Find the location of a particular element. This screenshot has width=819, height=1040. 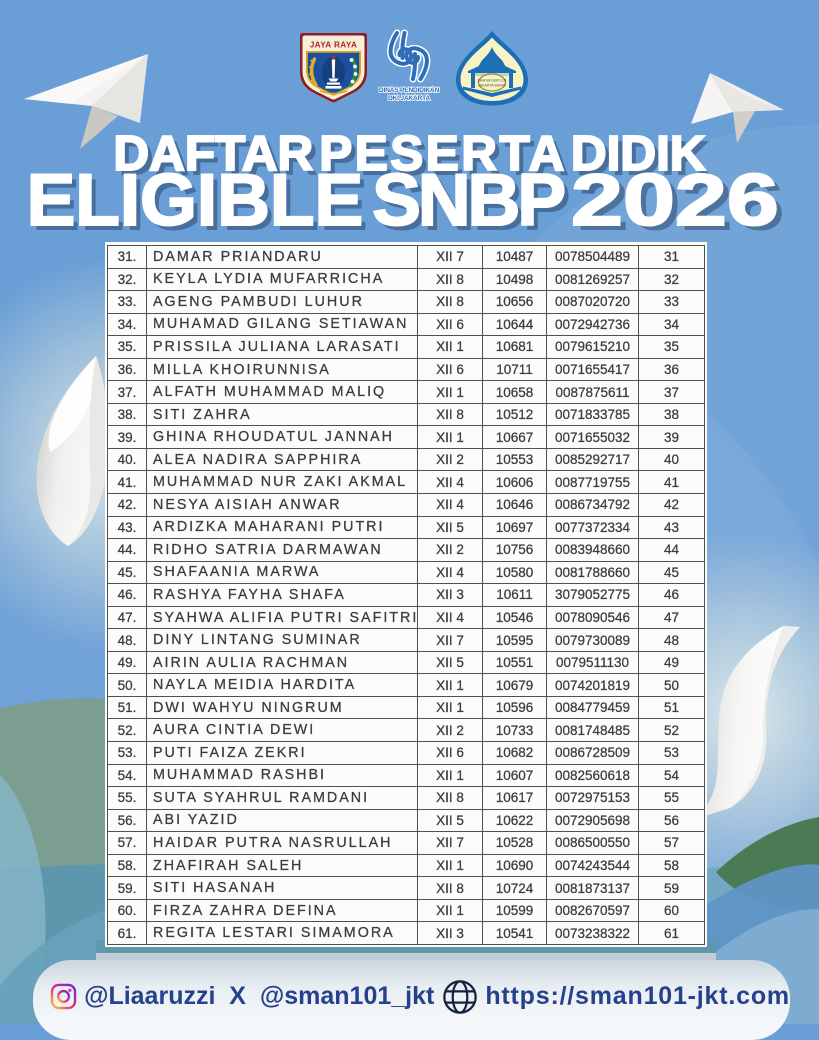

svg-text: JAKARTA BARAT is located at coordinates (492, 86).